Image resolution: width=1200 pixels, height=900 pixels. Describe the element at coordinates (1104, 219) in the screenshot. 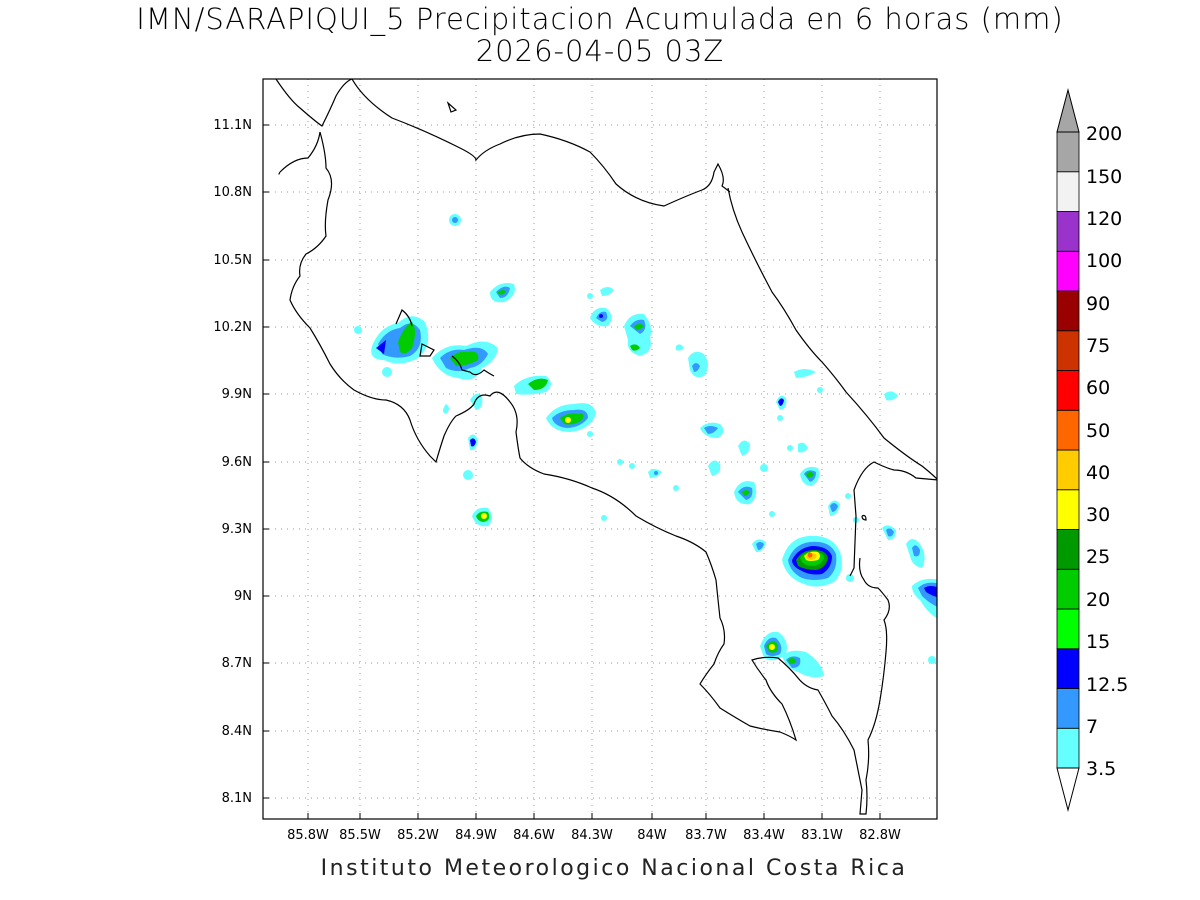

I see `colorbar-label: 120` at that location.